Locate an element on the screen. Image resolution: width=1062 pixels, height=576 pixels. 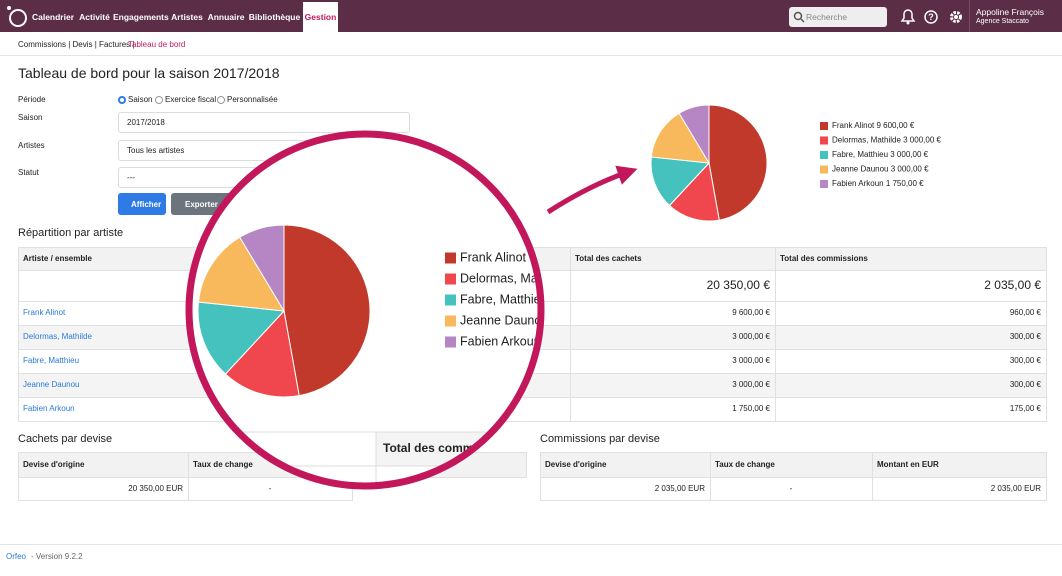
artist-link: Delormas, Mathilde is located at coordinates (57, 336).